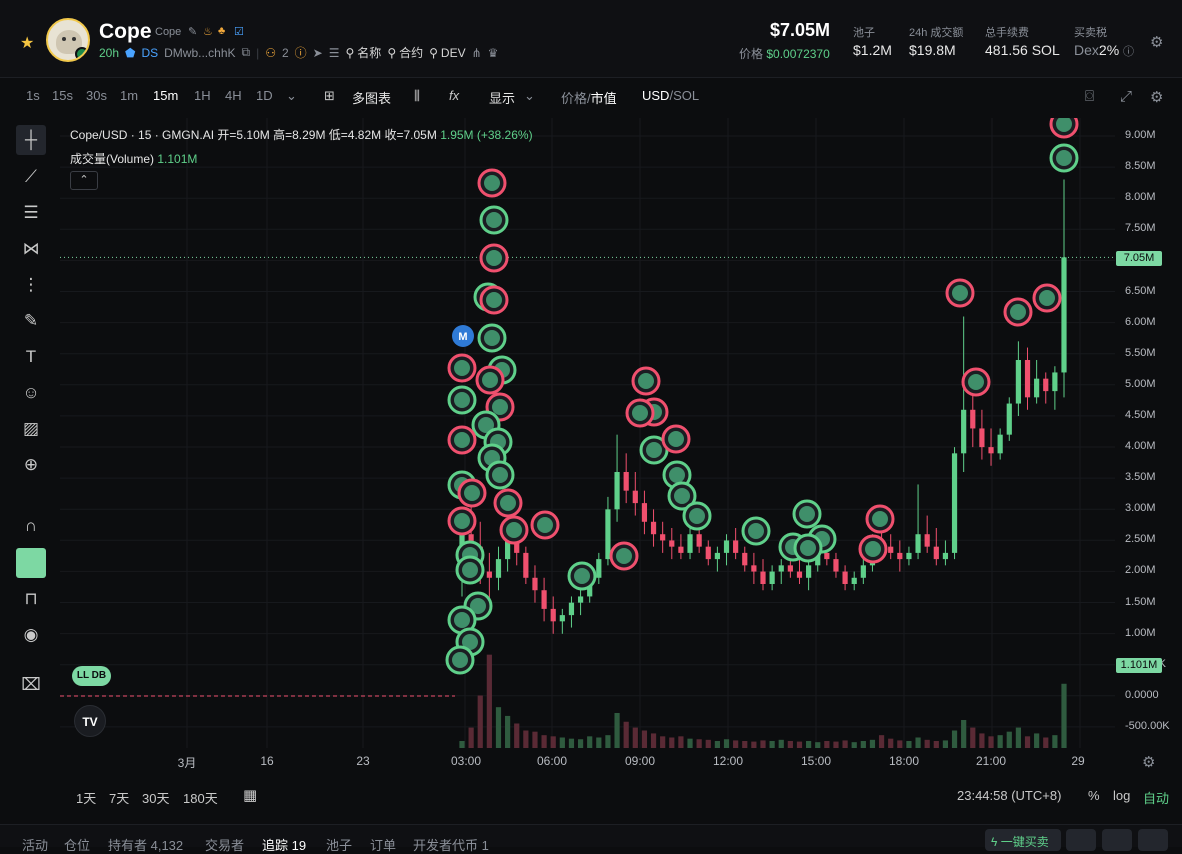 Image resolution: width=1182 pixels, height=854 pixels. Describe the element at coordinates (300, 53) in the screenshot. I see `warning-icon: ⓘ` at that location.